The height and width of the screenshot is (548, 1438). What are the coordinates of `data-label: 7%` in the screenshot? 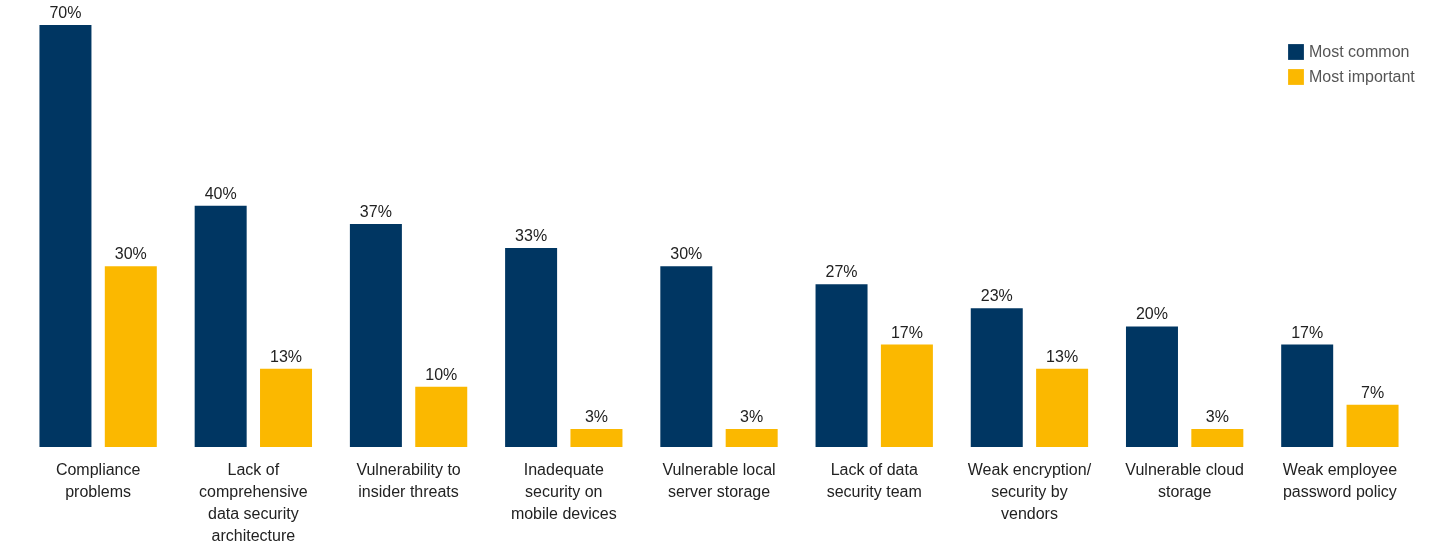 It's located at (1372, 392).